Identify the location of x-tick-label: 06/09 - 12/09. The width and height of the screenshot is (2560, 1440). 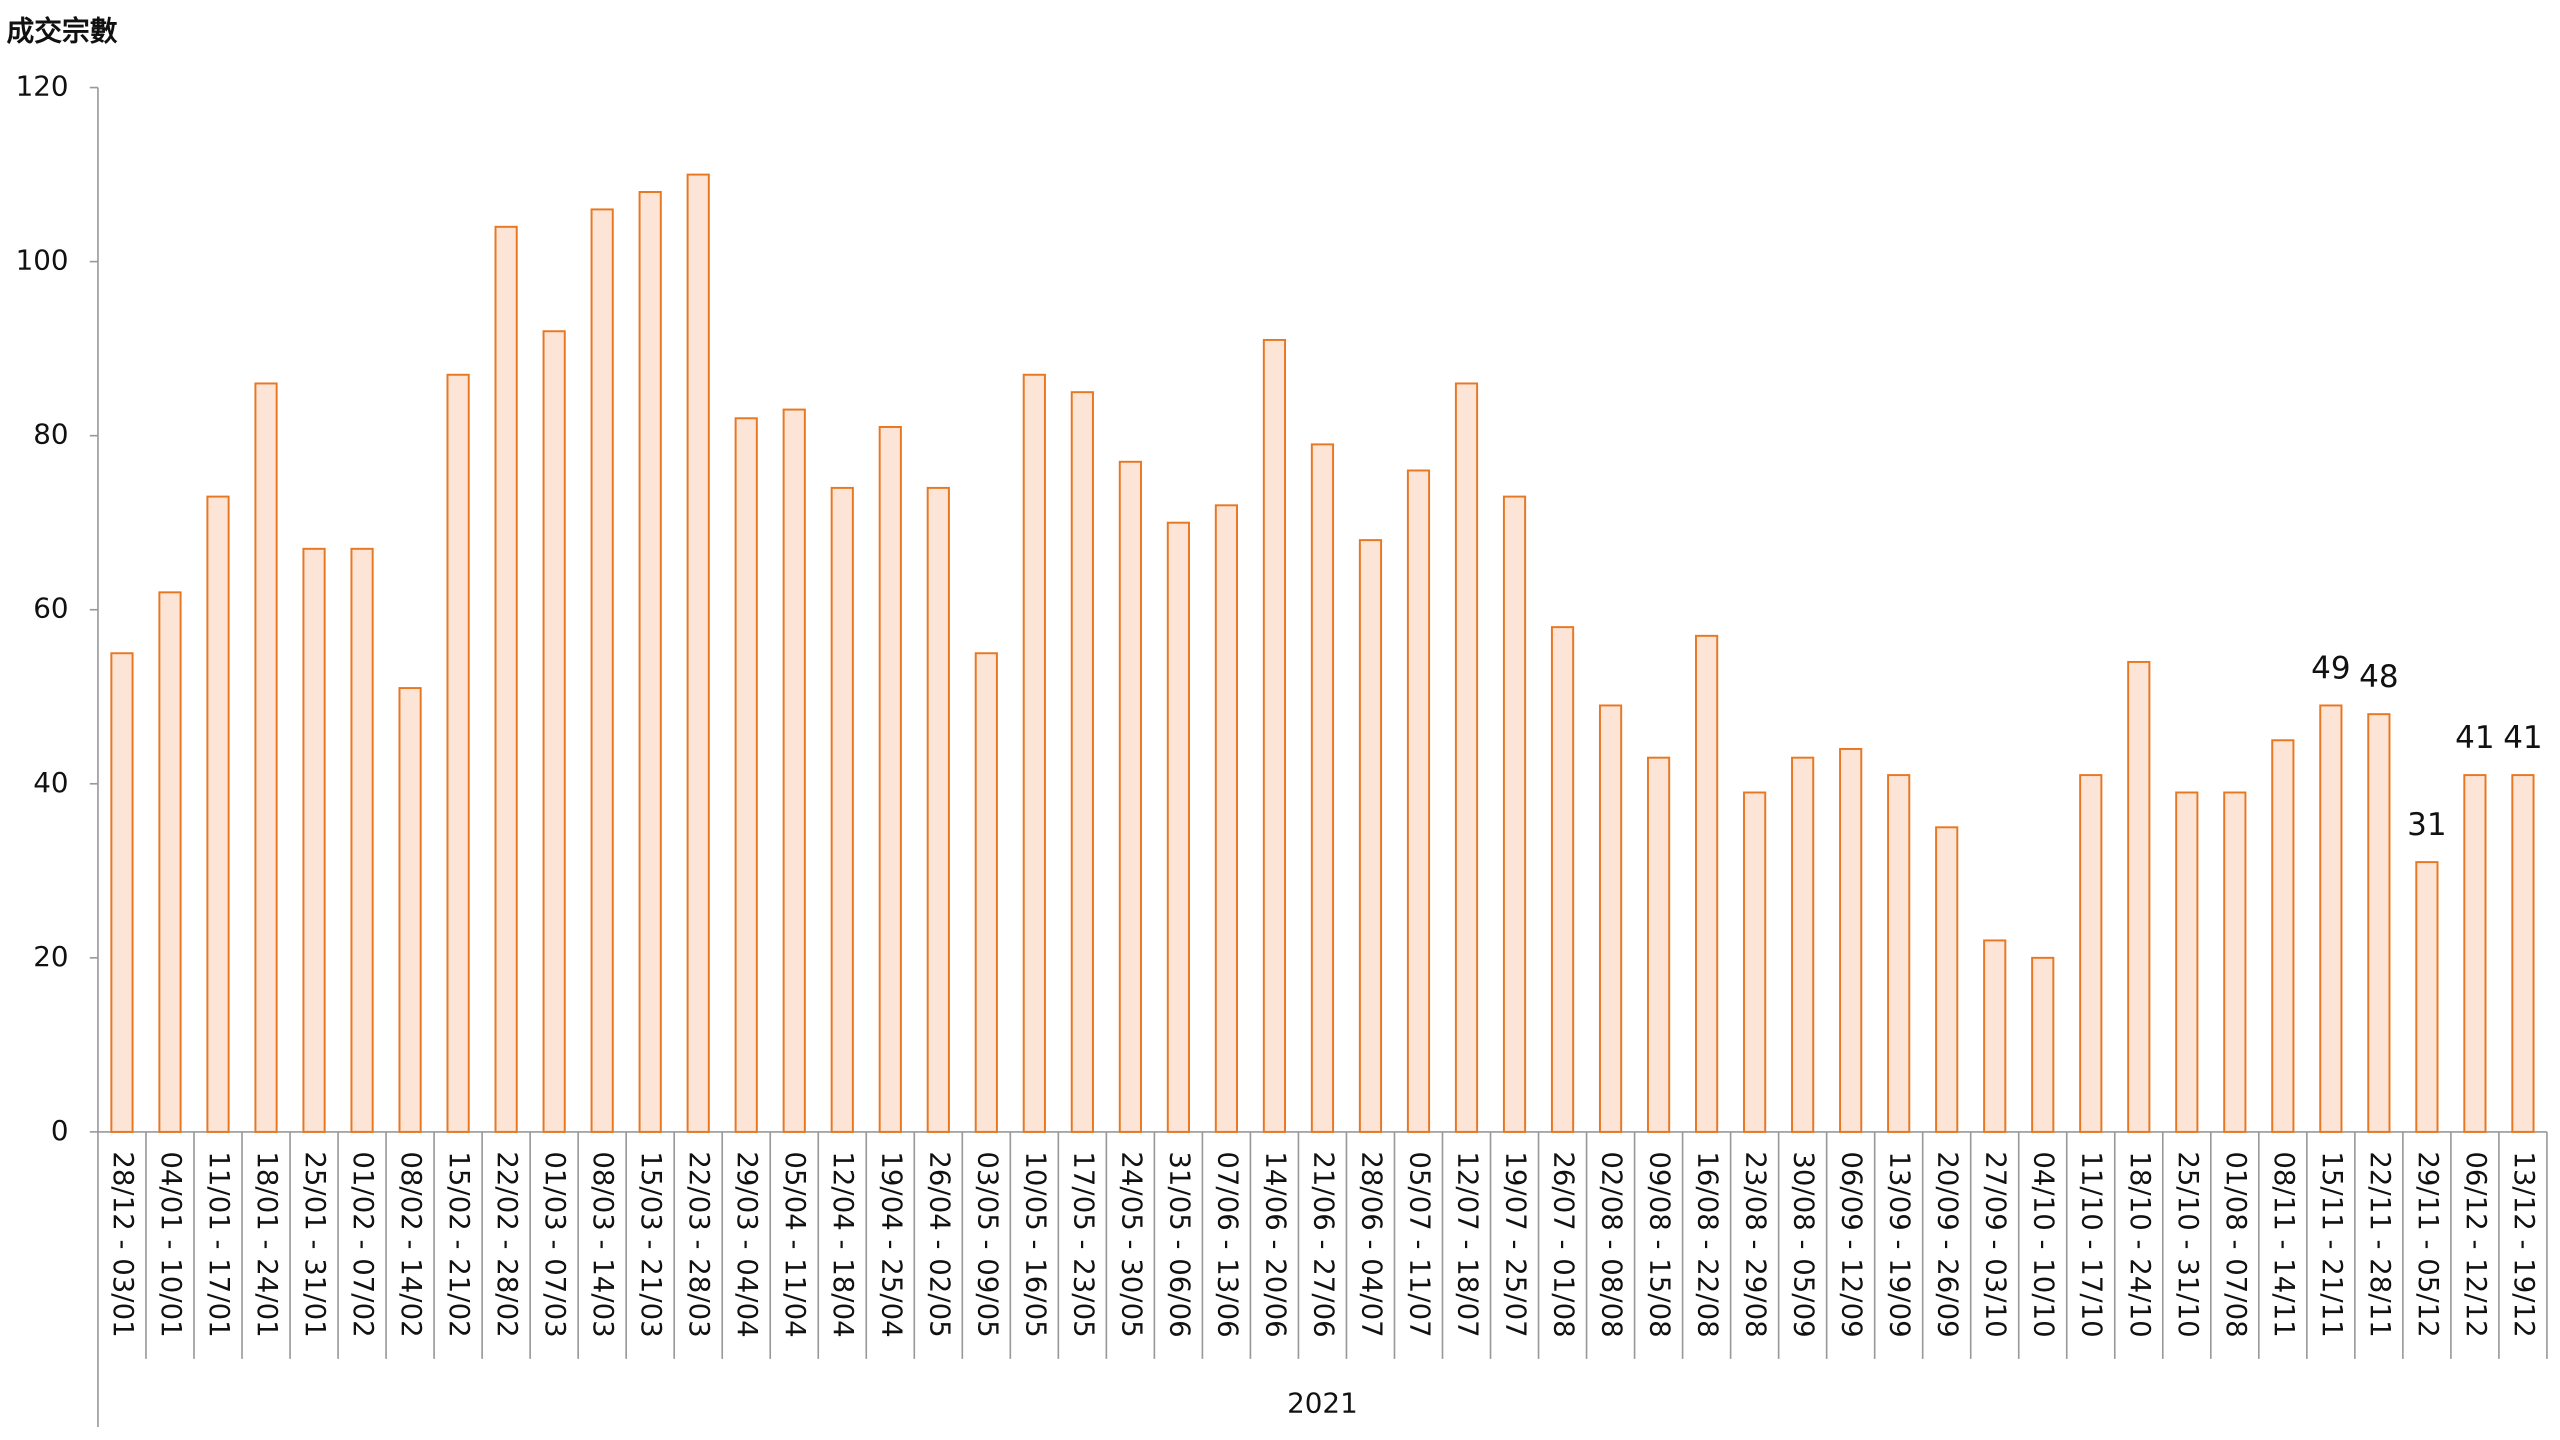
(1852, 1244).